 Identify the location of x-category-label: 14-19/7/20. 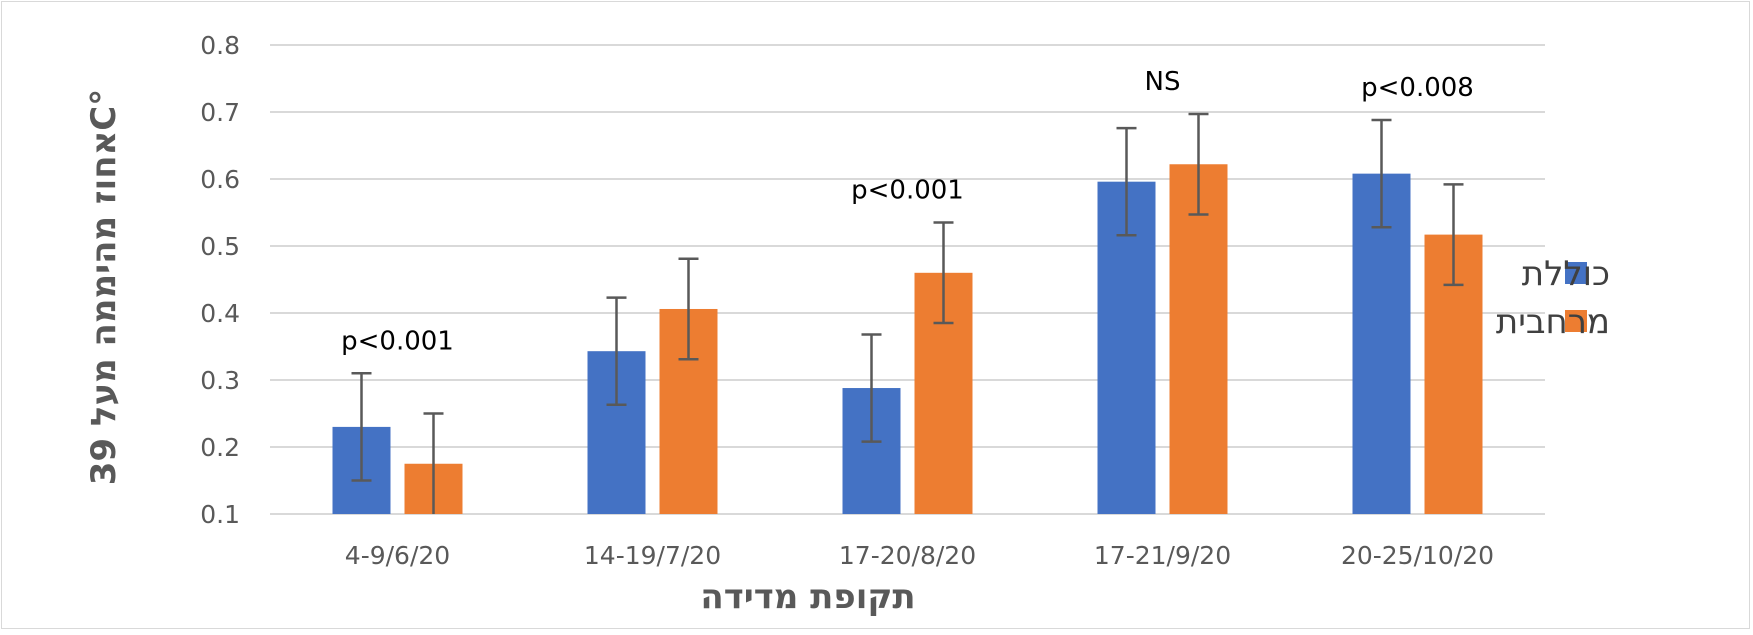
(652, 555).